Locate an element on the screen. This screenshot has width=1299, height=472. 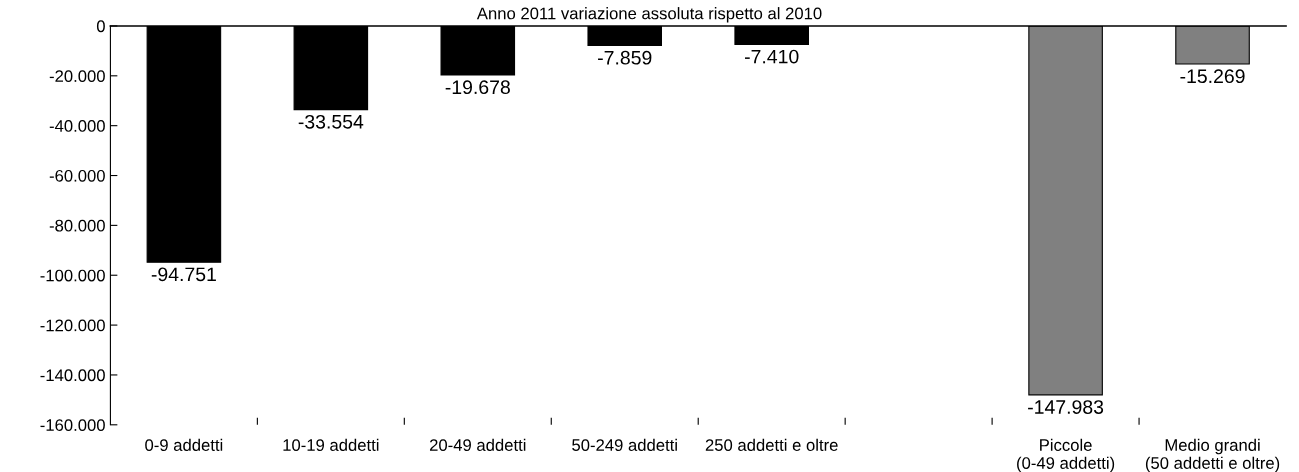
data-label: -7.410 is located at coordinates (771, 56).